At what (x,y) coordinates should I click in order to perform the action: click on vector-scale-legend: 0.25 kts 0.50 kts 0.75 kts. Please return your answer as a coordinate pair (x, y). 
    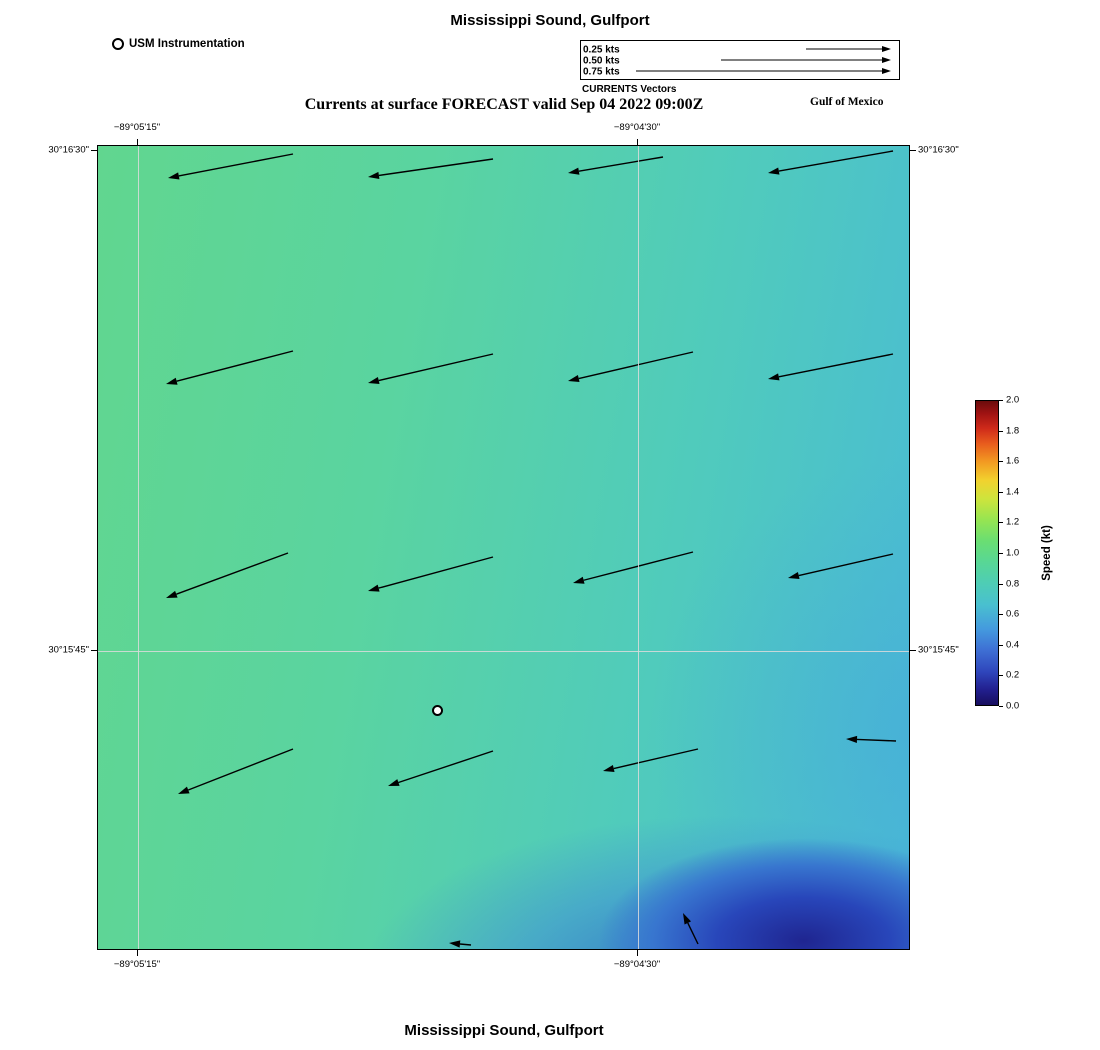
    Looking at the image, I should click on (740, 60).